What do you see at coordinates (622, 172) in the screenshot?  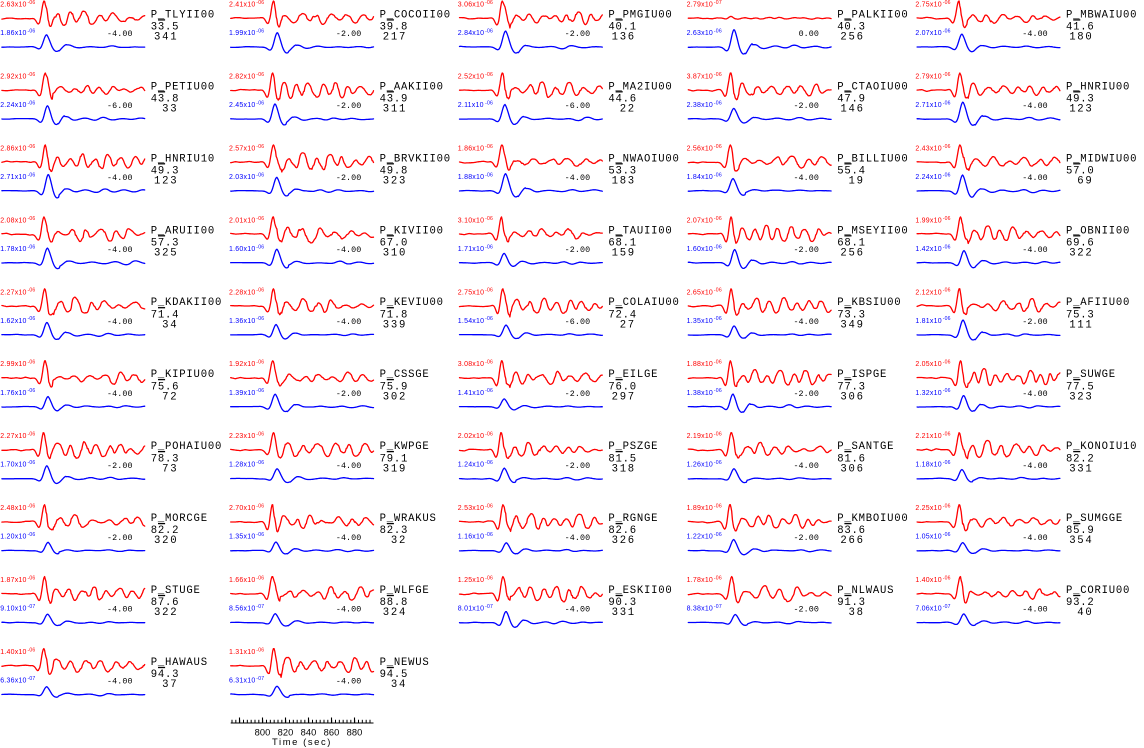 I see `svg-text: 53.3` at bounding box center [622, 172].